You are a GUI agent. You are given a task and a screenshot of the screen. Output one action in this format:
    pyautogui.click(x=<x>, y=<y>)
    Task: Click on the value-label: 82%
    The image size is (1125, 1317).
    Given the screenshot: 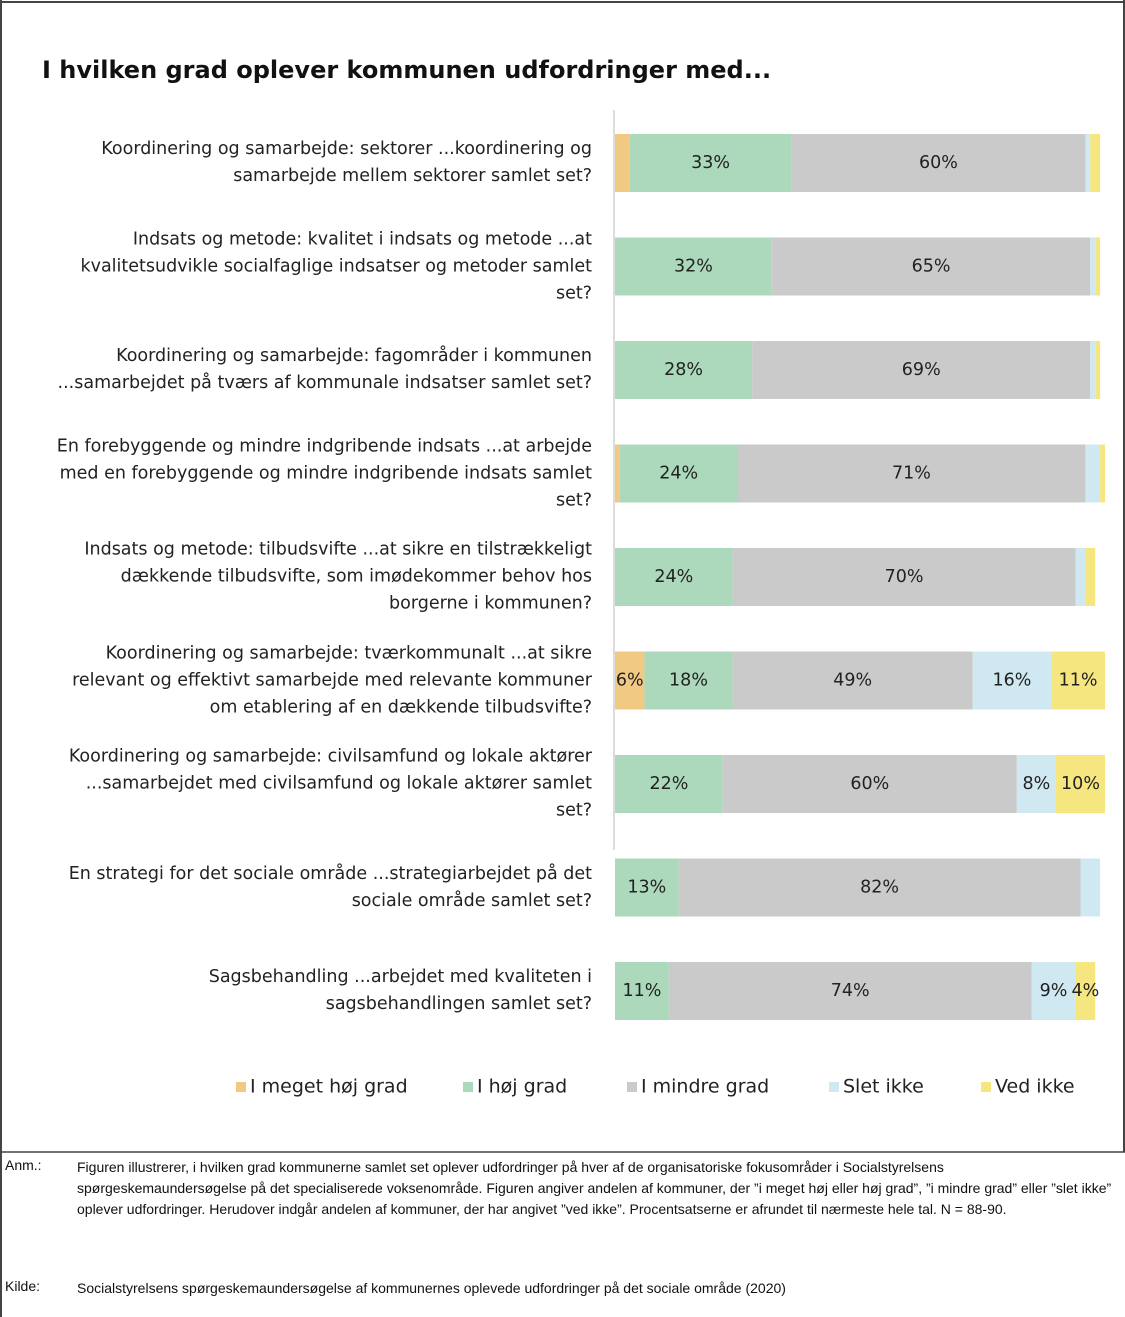 What is the action you would take?
    pyautogui.click(x=879, y=888)
    